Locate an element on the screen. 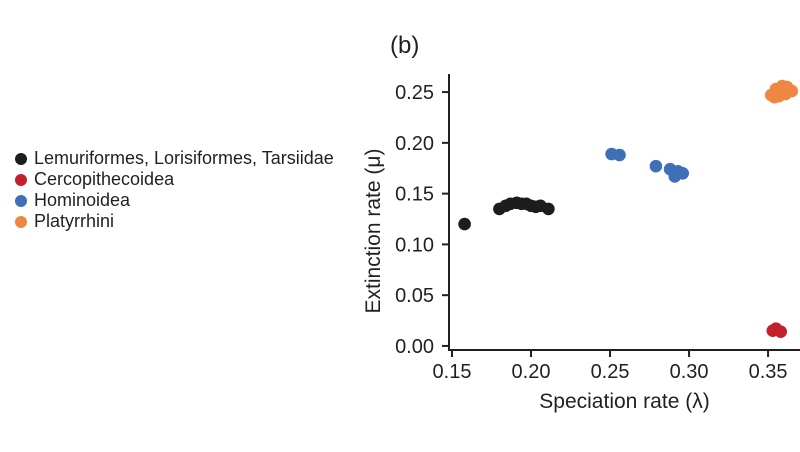  y-tick-label: 0.25 is located at coordinates (414, 93).